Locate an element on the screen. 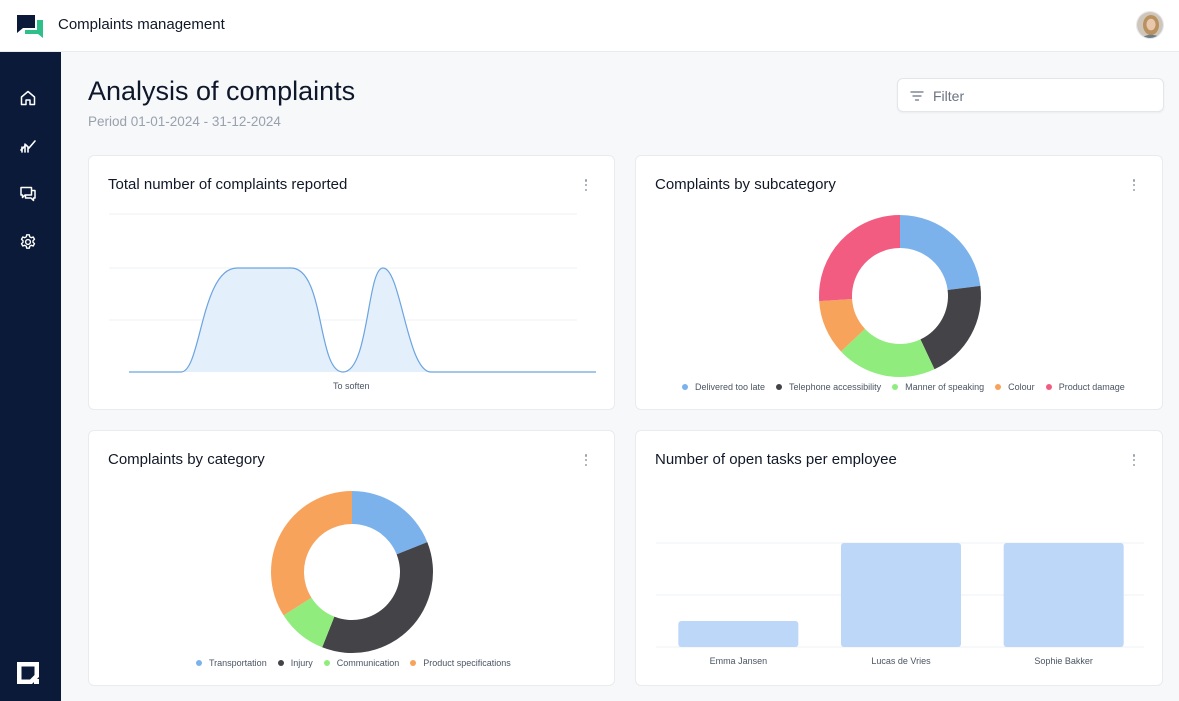 This screenshot has height=701, width=1179. sidebar-item-settings is located at coordinates (28, 242).